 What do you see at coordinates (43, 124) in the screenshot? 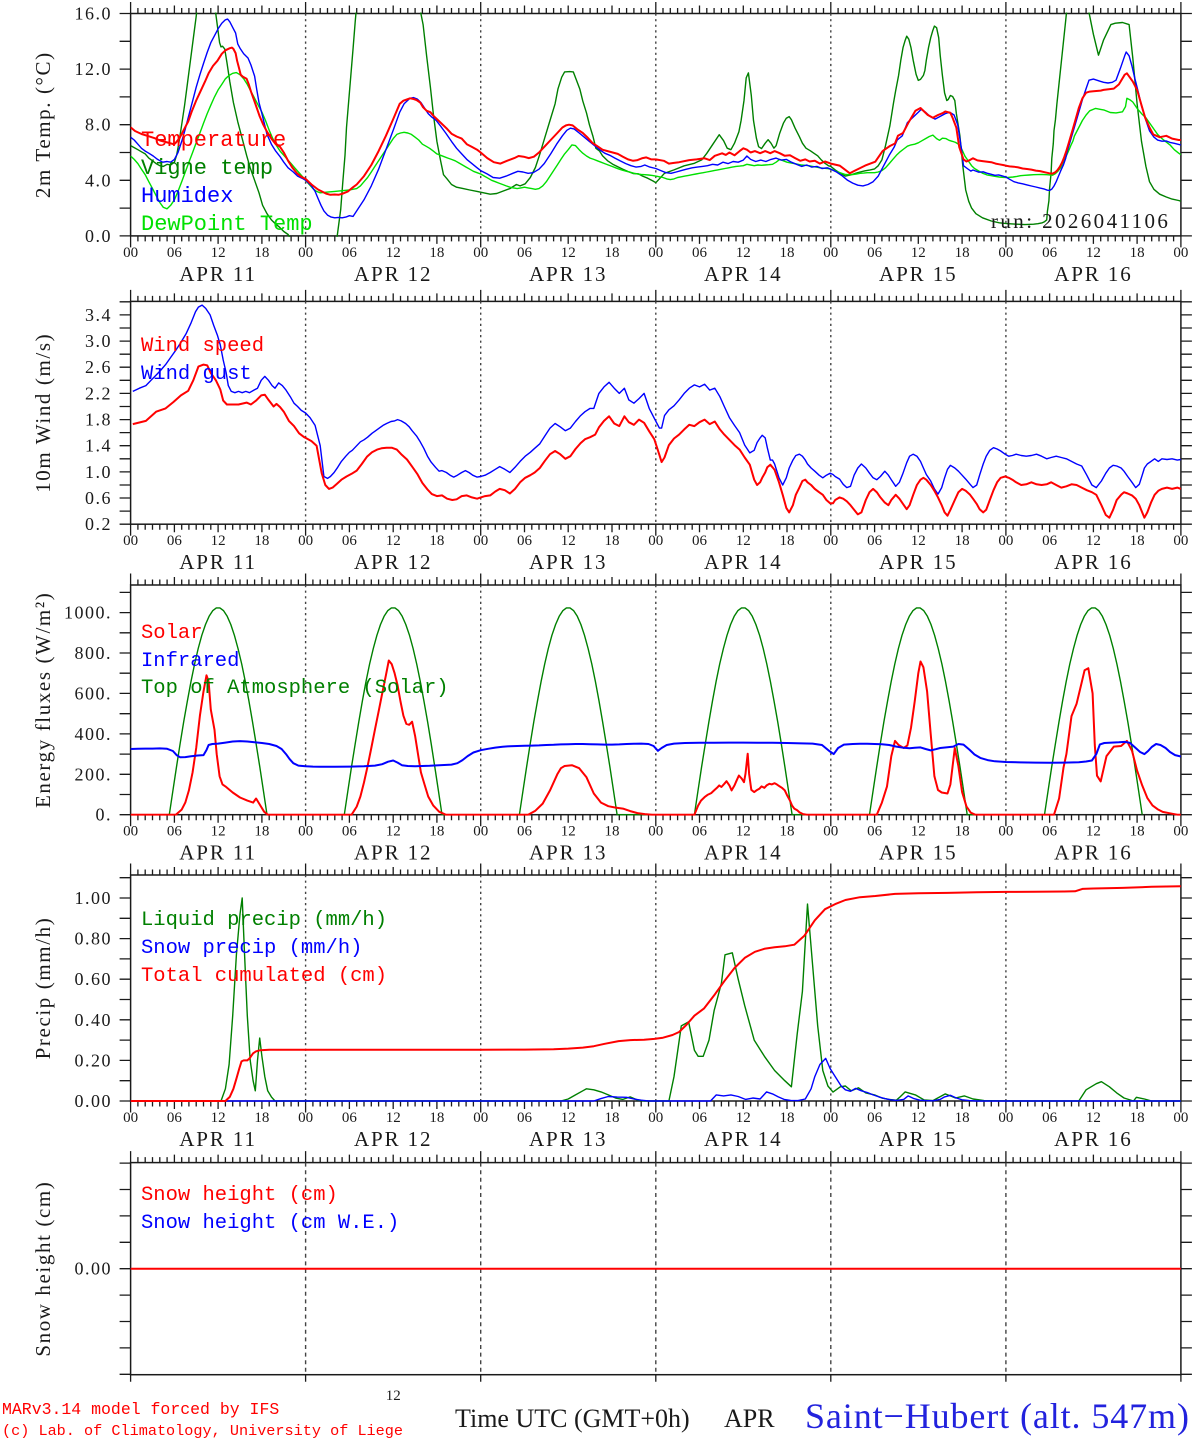
I see `svg-text: 2m Temp. (°C)` at bounding box center [43, 124].